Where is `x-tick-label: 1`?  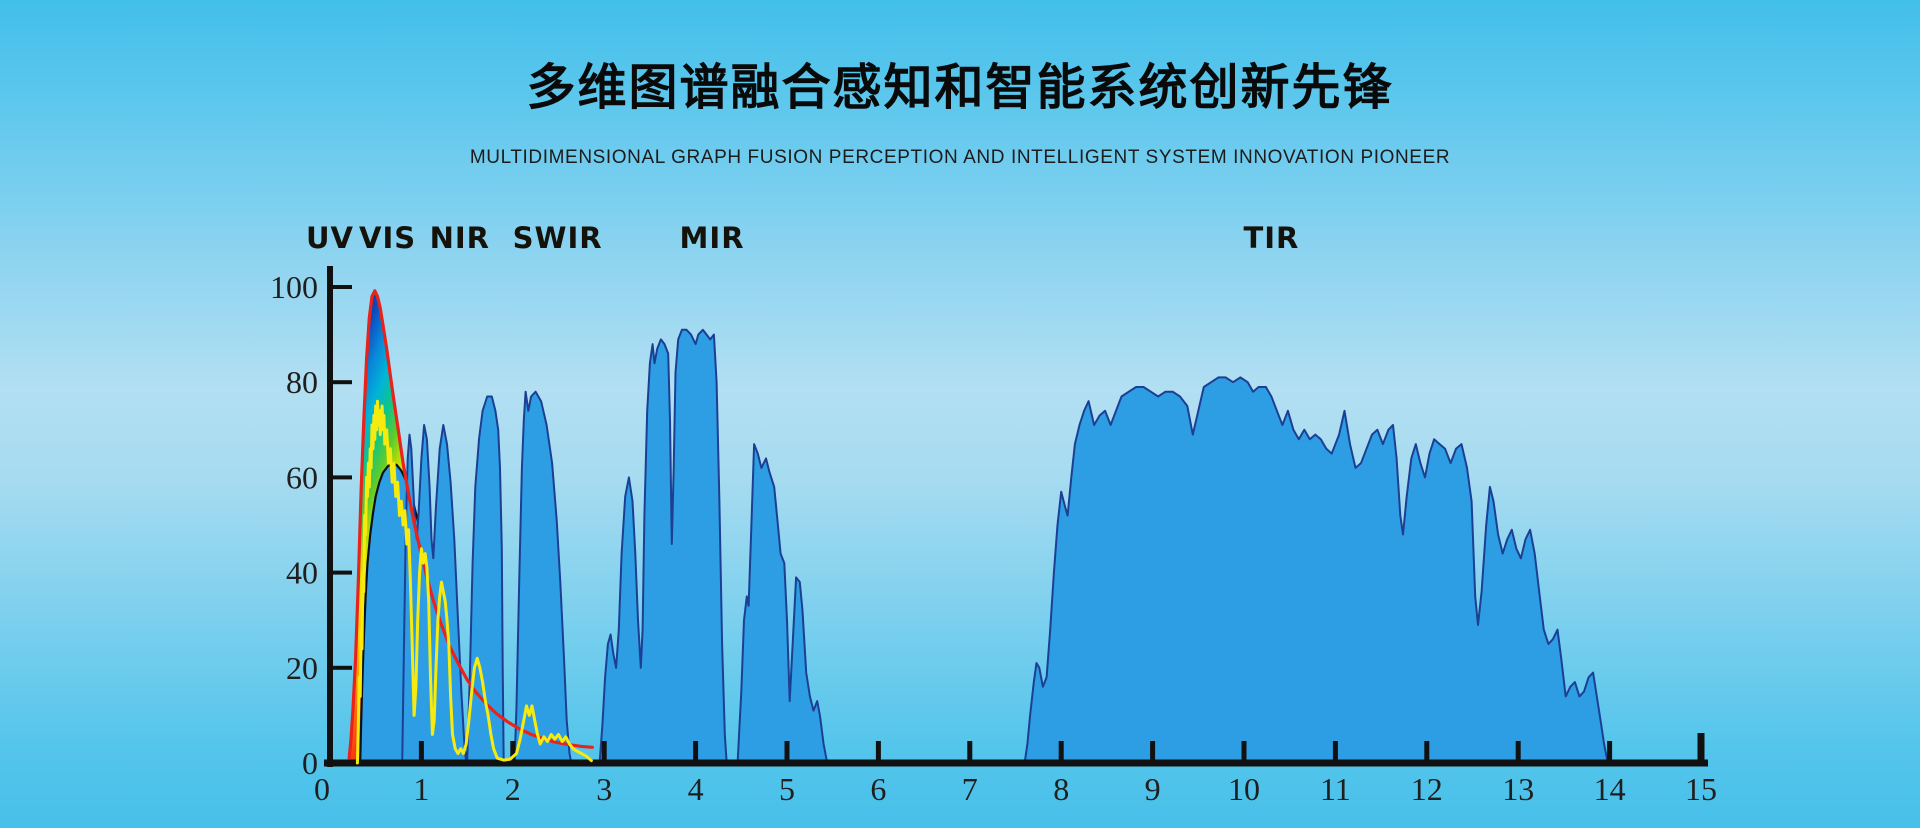 x-tick-label: 1 is located at coordinates (421, 789).